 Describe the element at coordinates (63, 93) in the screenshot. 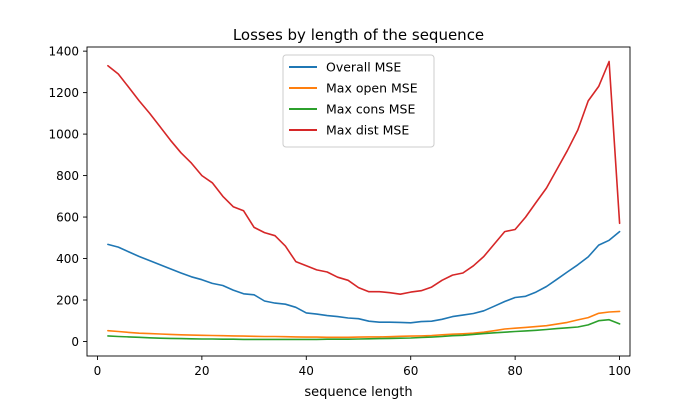

I see `y-tick-label: 1200` at that location.